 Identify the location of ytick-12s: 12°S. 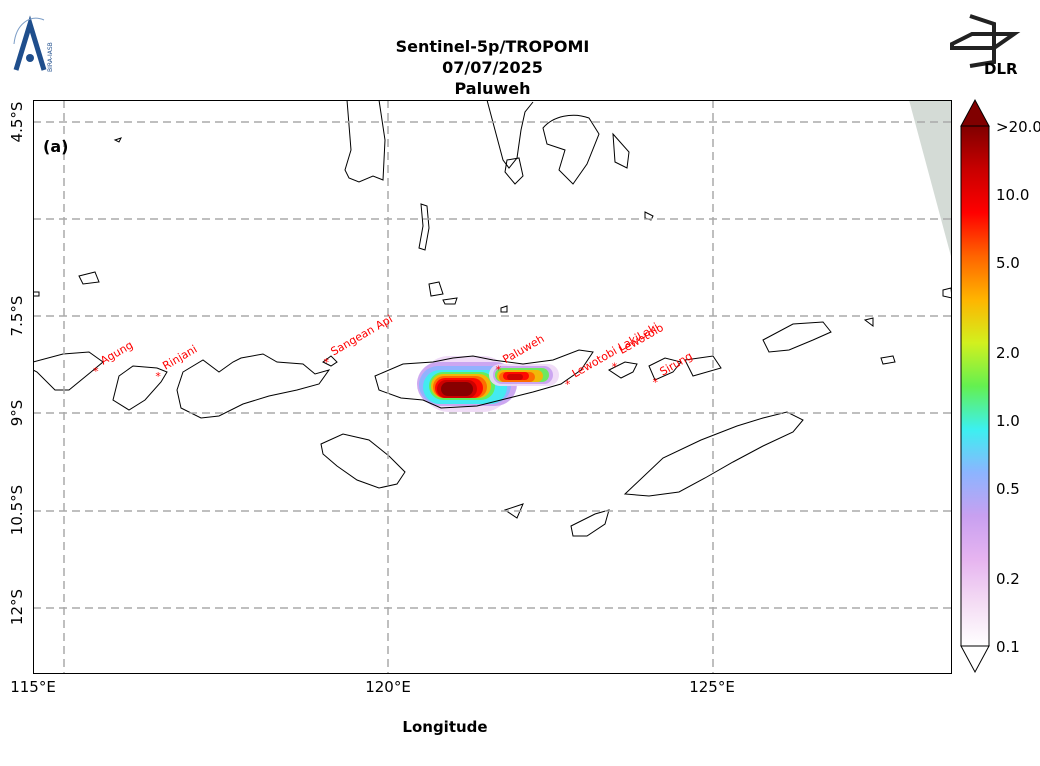
(17, 607).